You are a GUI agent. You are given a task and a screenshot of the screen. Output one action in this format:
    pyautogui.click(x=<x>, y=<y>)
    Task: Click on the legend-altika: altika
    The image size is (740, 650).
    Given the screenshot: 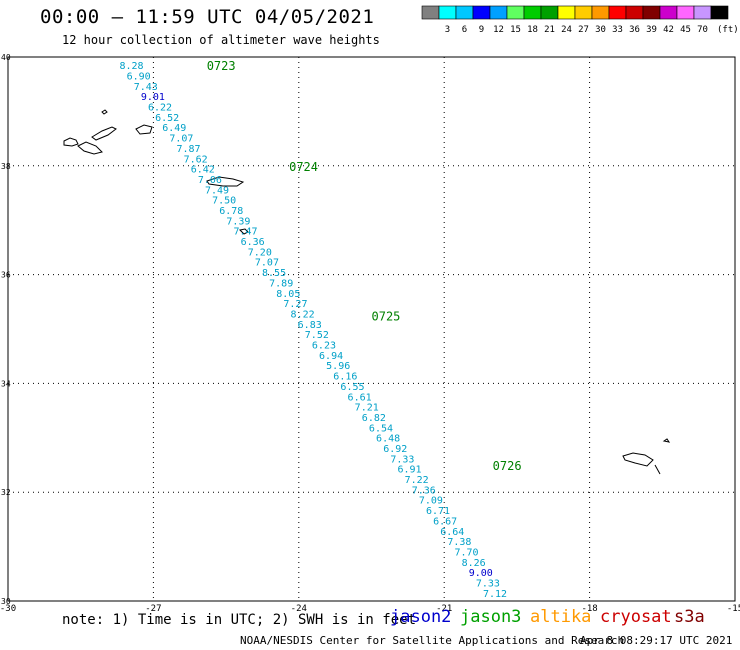 What is the action you would take?
    pyautogui.click(x=561, y=617)
    